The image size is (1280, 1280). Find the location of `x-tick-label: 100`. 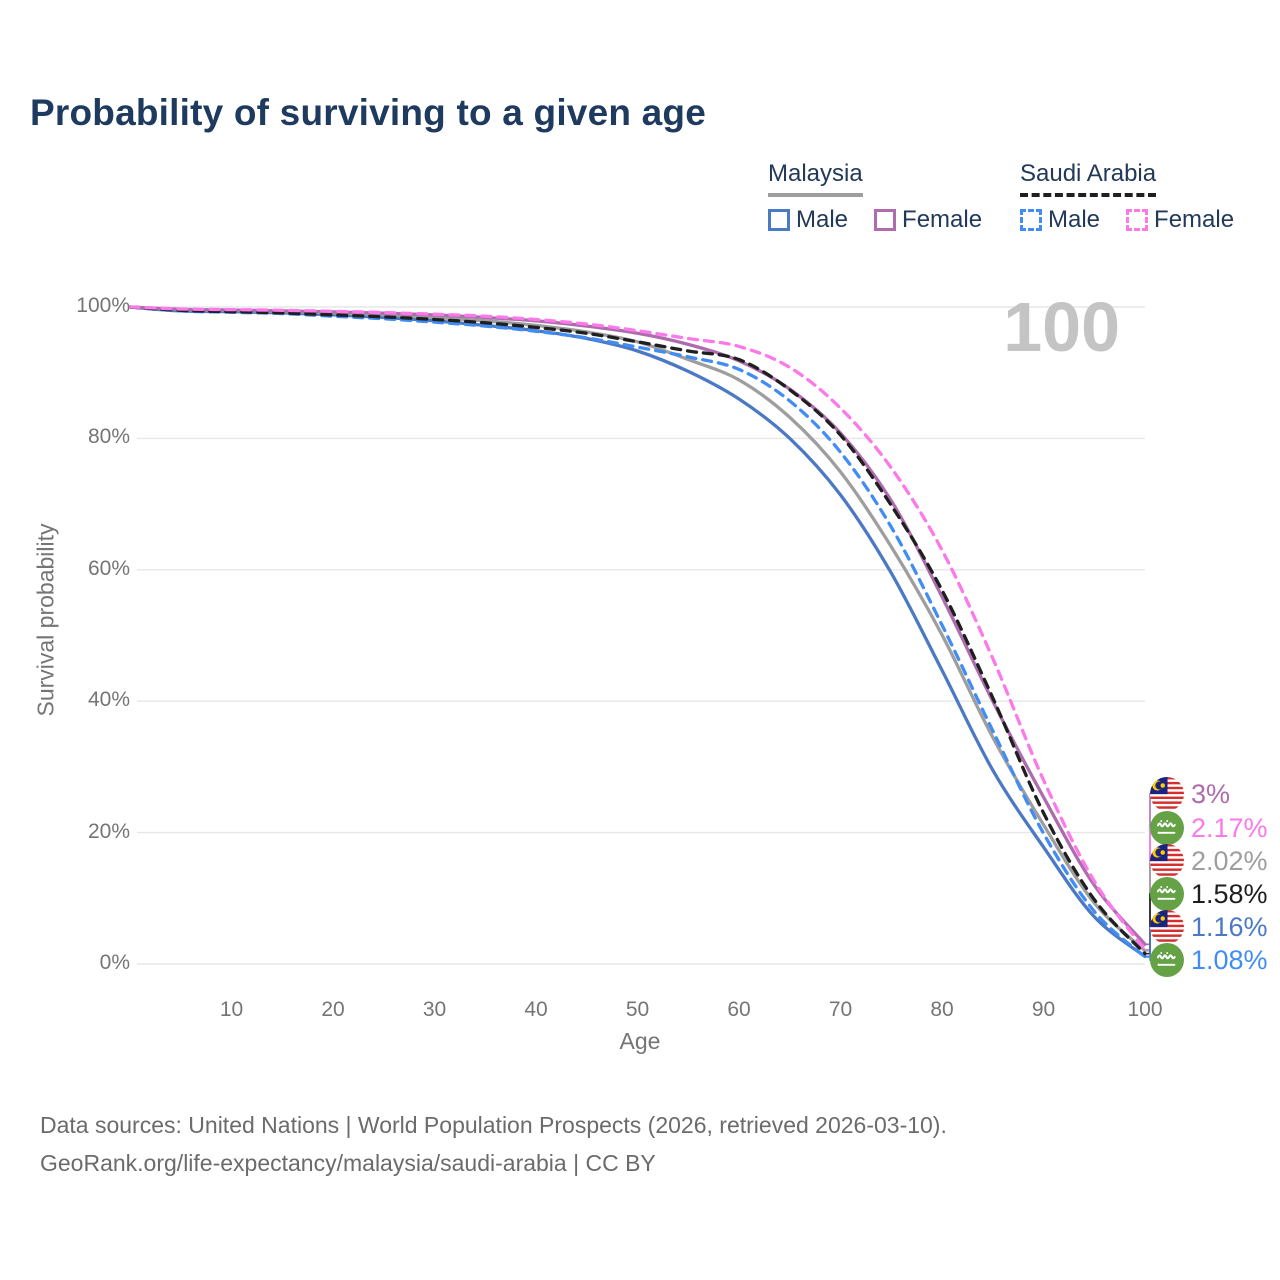

x-tick-label: 100 is located at coordinates (1145, 1009).